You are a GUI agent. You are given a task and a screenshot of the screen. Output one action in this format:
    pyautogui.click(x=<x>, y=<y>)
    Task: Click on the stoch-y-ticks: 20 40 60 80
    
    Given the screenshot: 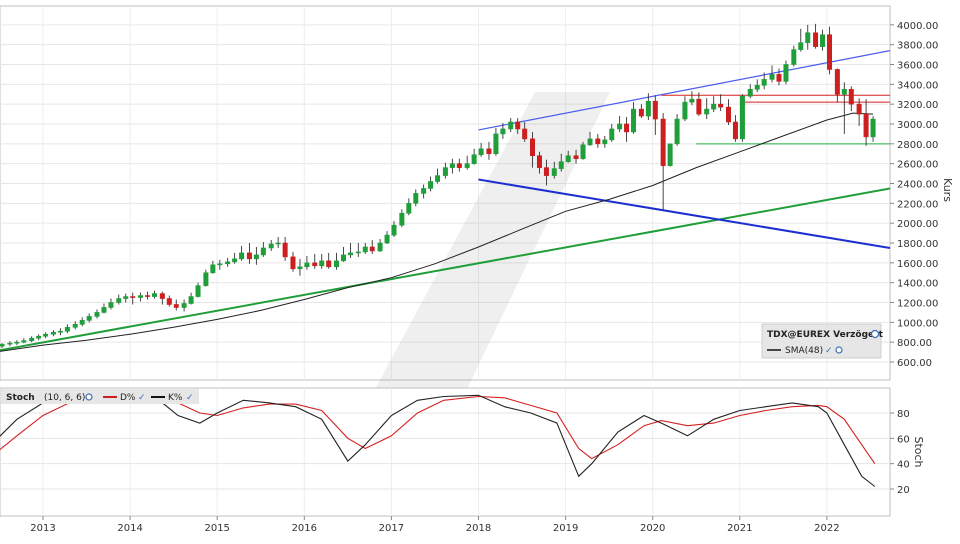 What is the action you would take?
    pyautogui.click(x=900, y=452)
    